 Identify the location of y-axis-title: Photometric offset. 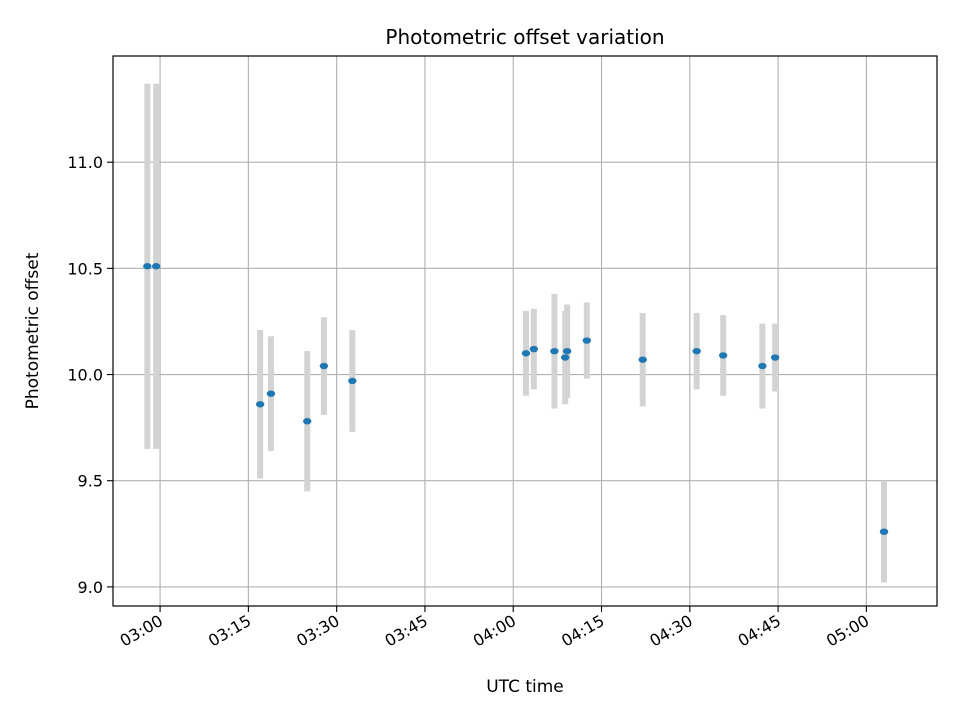
(33, 330).